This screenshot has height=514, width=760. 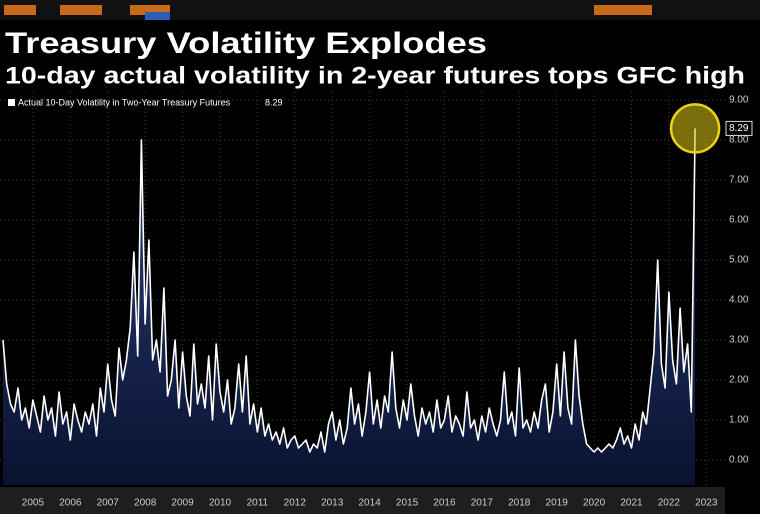 What do you see at coordinates (246, 43) in the screenshot?
I see `chart-title: Treasury Volatility Explodes` at bounding box center [246, 43].